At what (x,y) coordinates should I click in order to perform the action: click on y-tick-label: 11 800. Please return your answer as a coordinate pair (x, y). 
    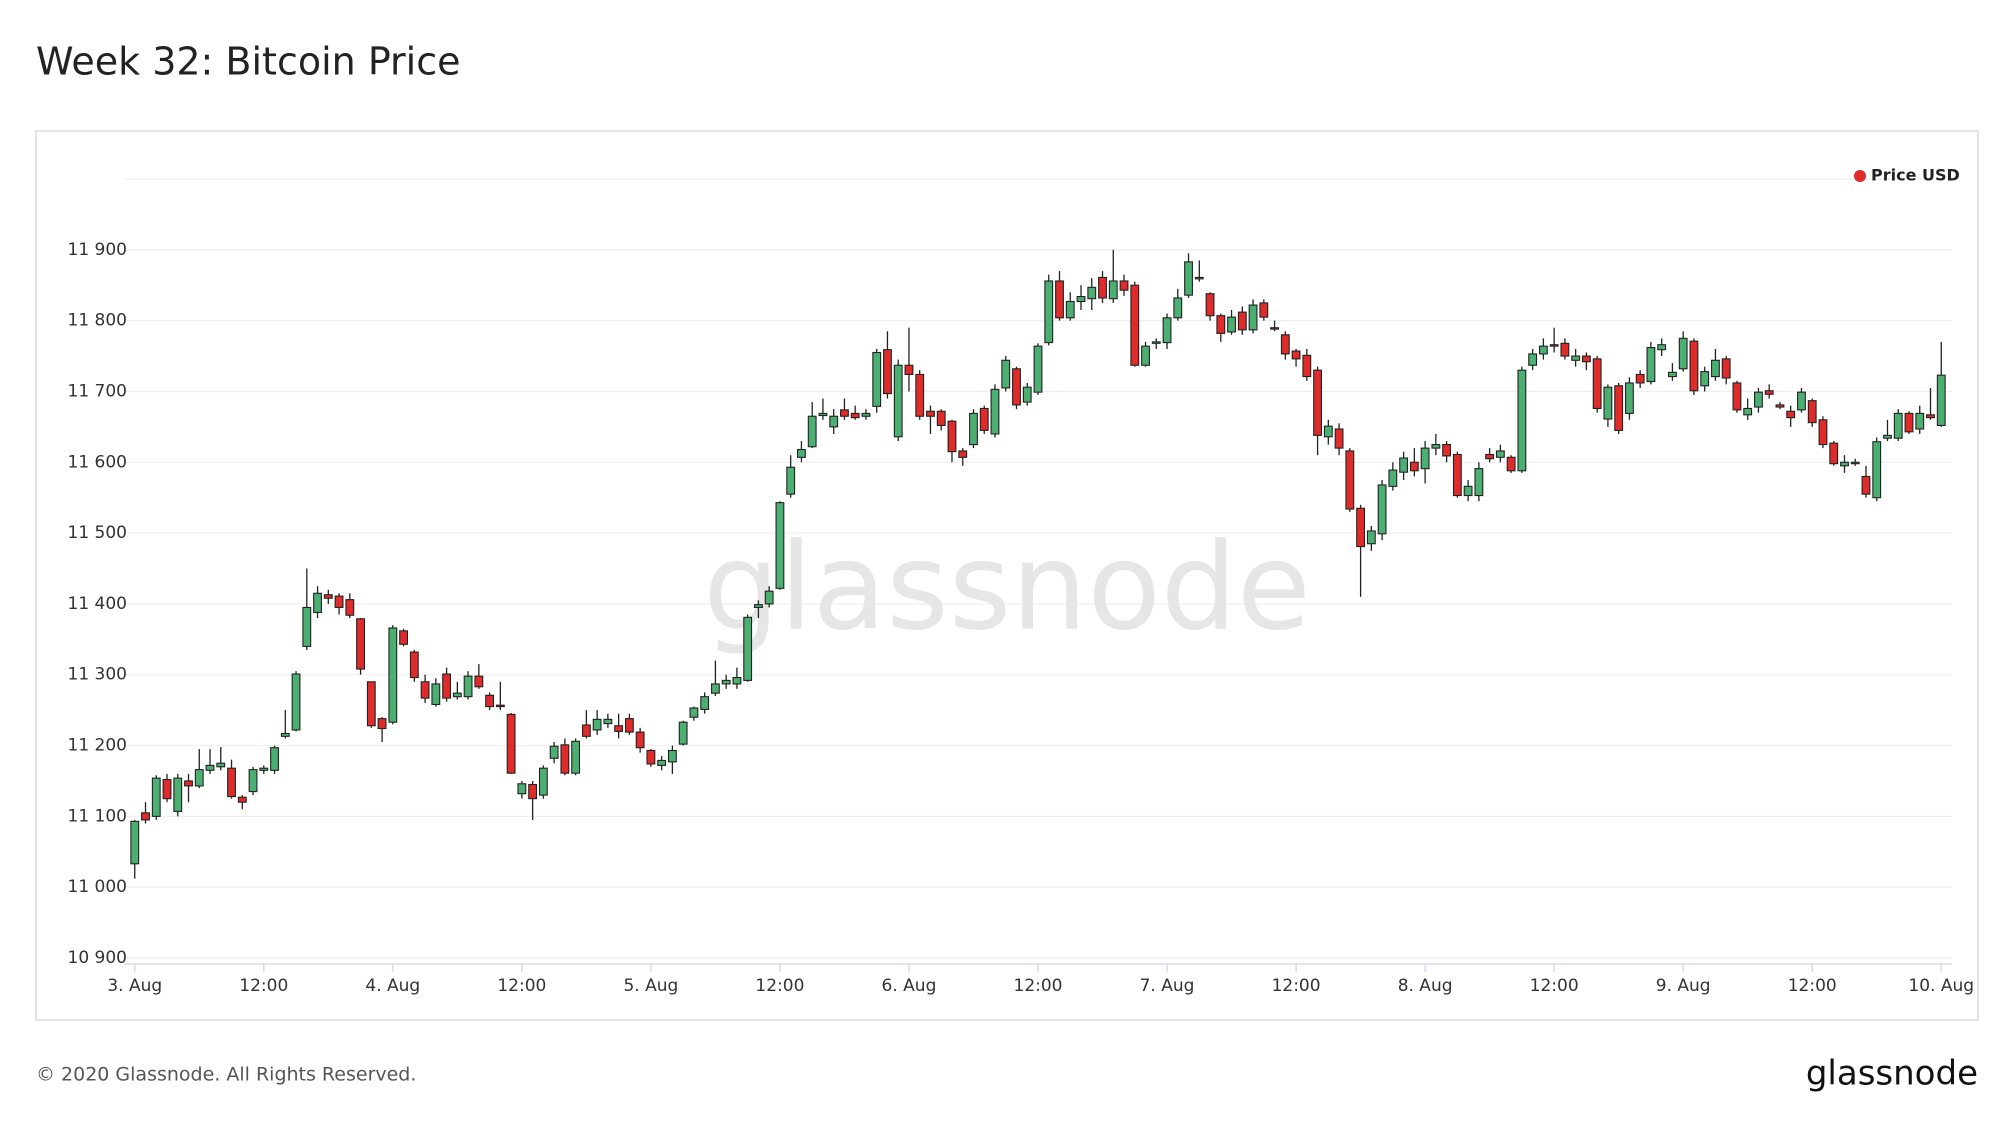
    Looking at the image, I should click on (97, 321).